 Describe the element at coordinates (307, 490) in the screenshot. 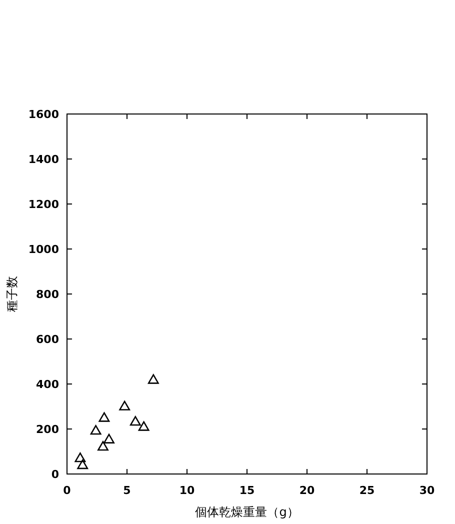

I see `x-tick-label: 20` at that location.